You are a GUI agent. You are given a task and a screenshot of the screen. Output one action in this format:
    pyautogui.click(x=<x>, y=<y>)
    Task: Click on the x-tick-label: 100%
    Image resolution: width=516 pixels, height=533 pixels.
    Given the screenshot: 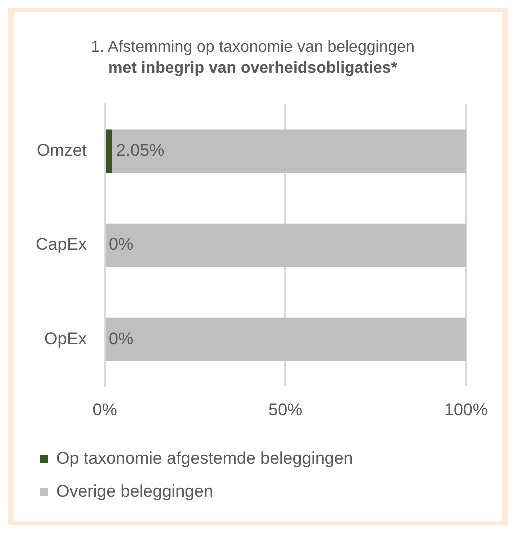 What is the action you would take?
    pyautogui.click(x=466, y=410)
    